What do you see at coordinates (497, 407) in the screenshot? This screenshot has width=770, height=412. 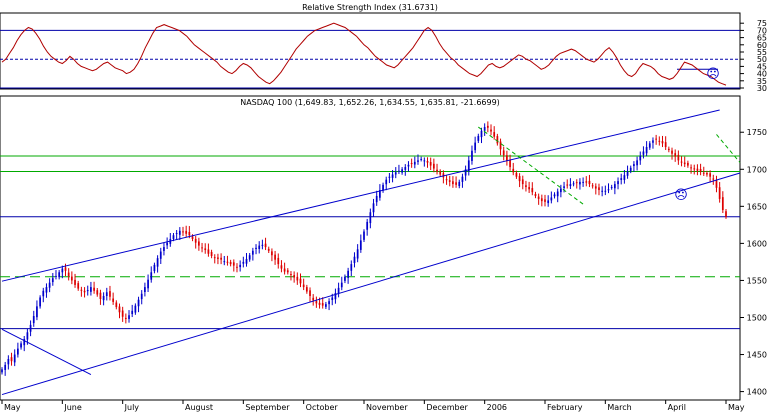 I see `x-tick-label: 2006` at bounding box center [497, 407].